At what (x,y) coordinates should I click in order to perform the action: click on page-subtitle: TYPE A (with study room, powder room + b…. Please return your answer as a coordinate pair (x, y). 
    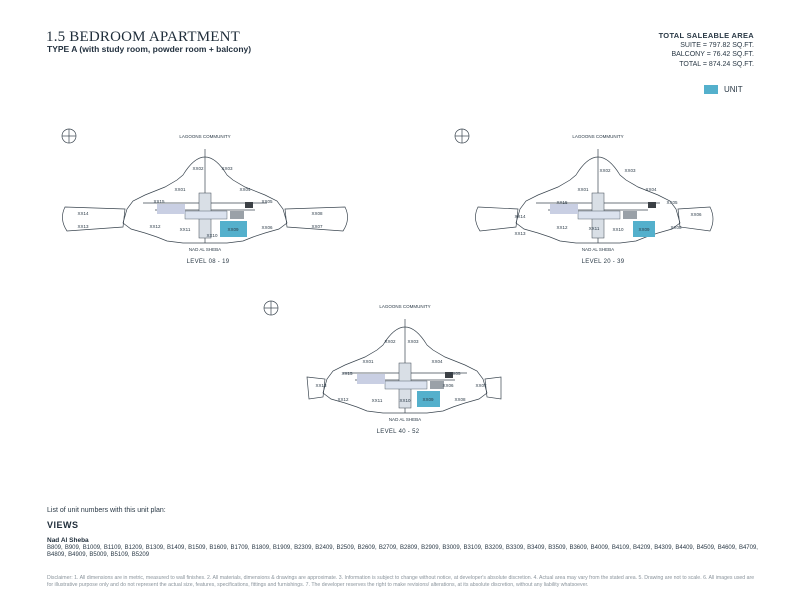
    Looking at the image, I should click on (149, 49).